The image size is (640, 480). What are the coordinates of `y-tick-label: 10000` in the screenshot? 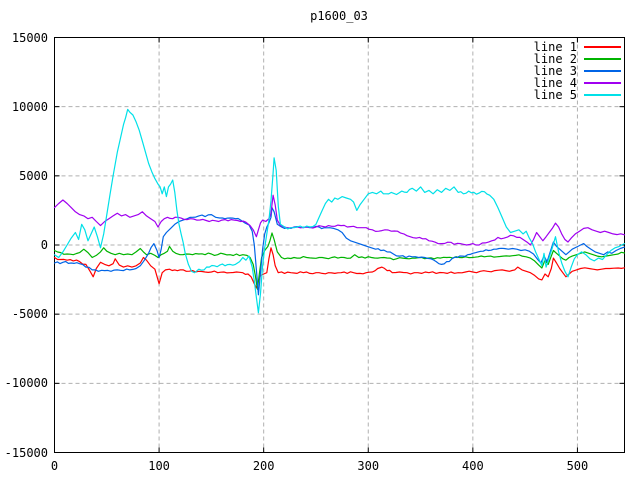 It's located at (29, 106).